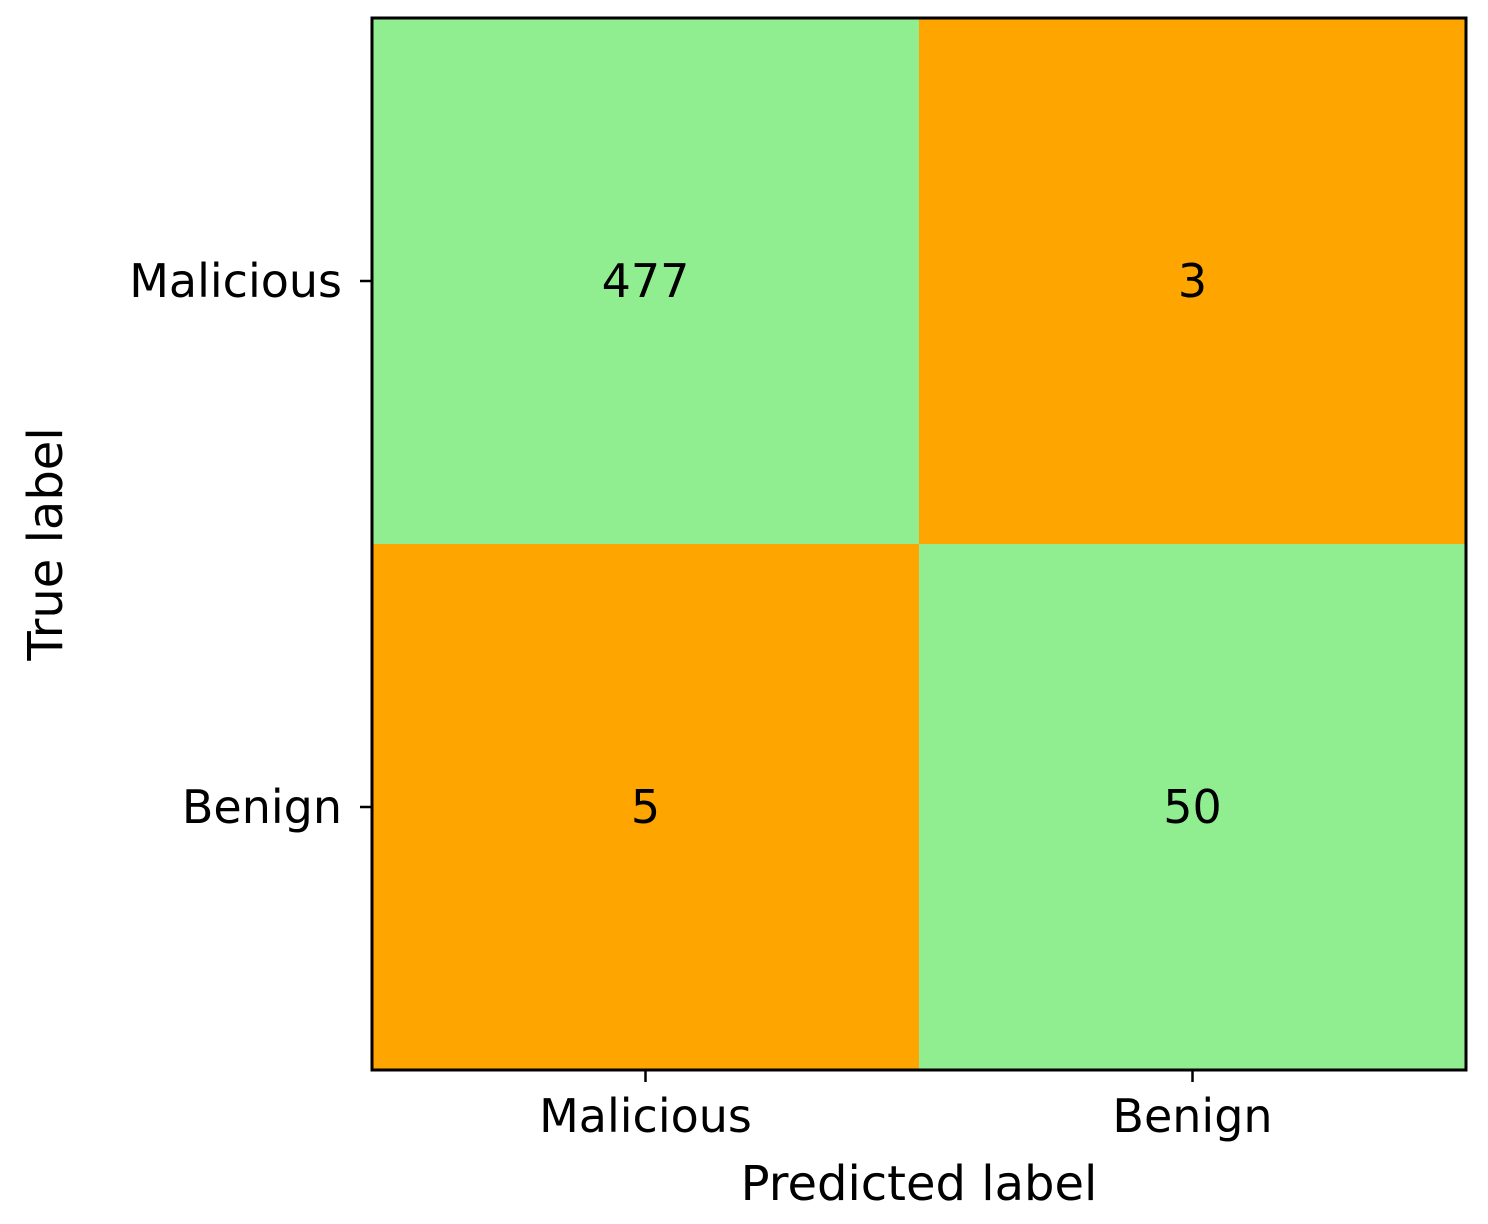  What do you see at coordinates (1192, 1116) in the screenshot?
I see `x-tick-label-benign: Benign` at bounding box center [1192, 1116].